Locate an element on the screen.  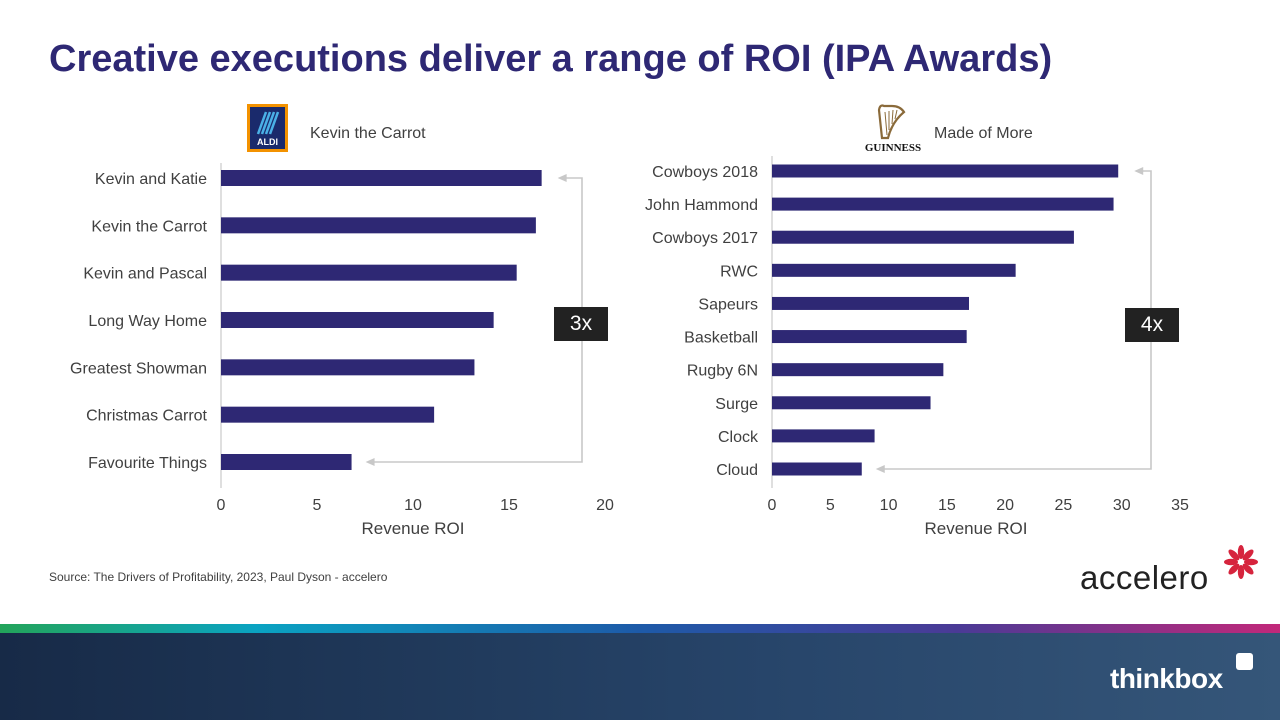
aldi-bracket-arrow-bottom is located at coordinates (370, 462).